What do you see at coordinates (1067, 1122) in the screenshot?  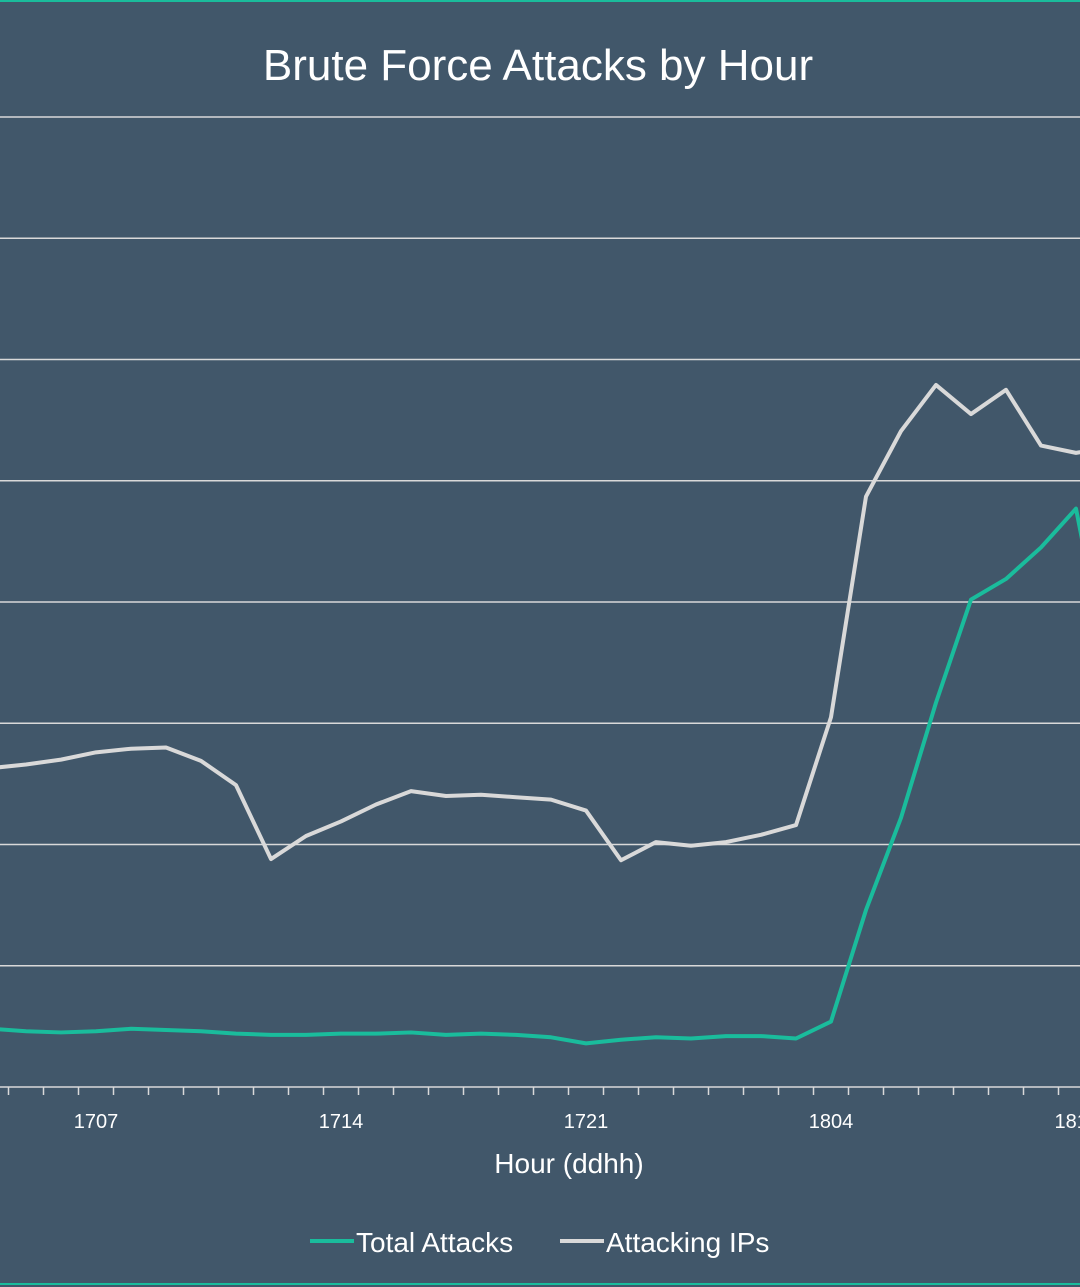 I see `x-tick-label: 1811` at bounding box center [1067, 1122].